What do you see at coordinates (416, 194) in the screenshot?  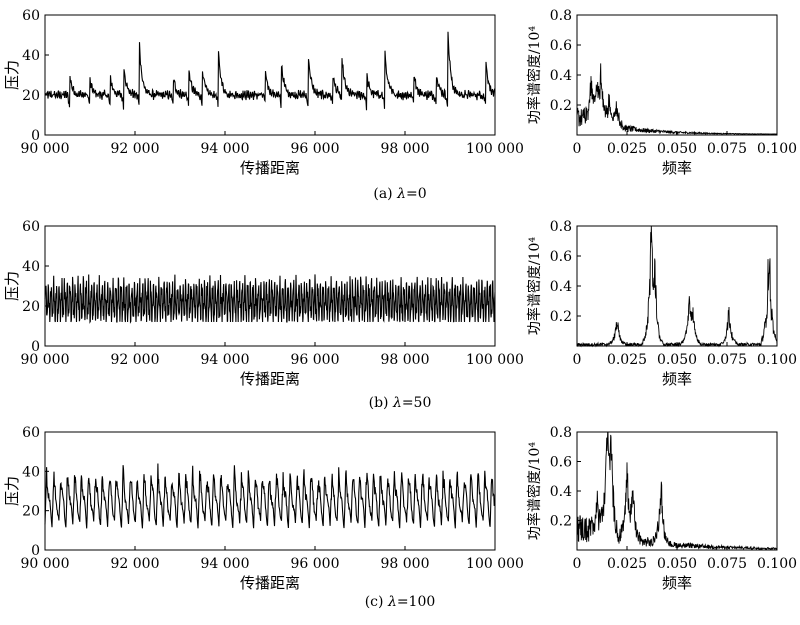 I see `caption-value: =0` at bounding box center [416, 194].